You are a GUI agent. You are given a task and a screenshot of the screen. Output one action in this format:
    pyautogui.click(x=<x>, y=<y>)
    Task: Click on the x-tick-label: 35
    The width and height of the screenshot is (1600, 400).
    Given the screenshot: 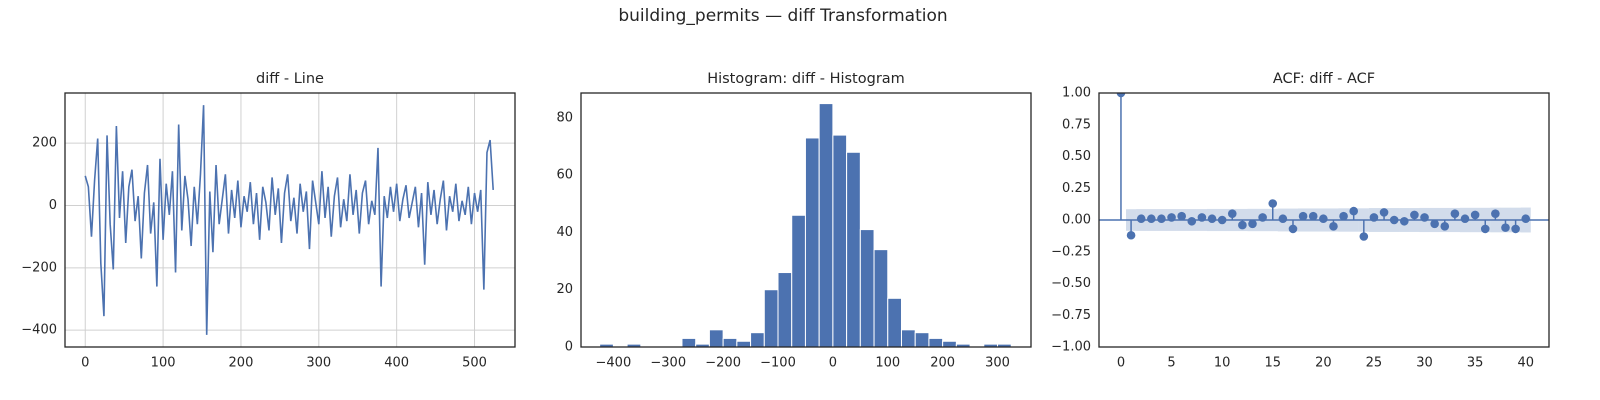 What is the action you would take?
    pyautogui.click(x=1475, y=363)
    